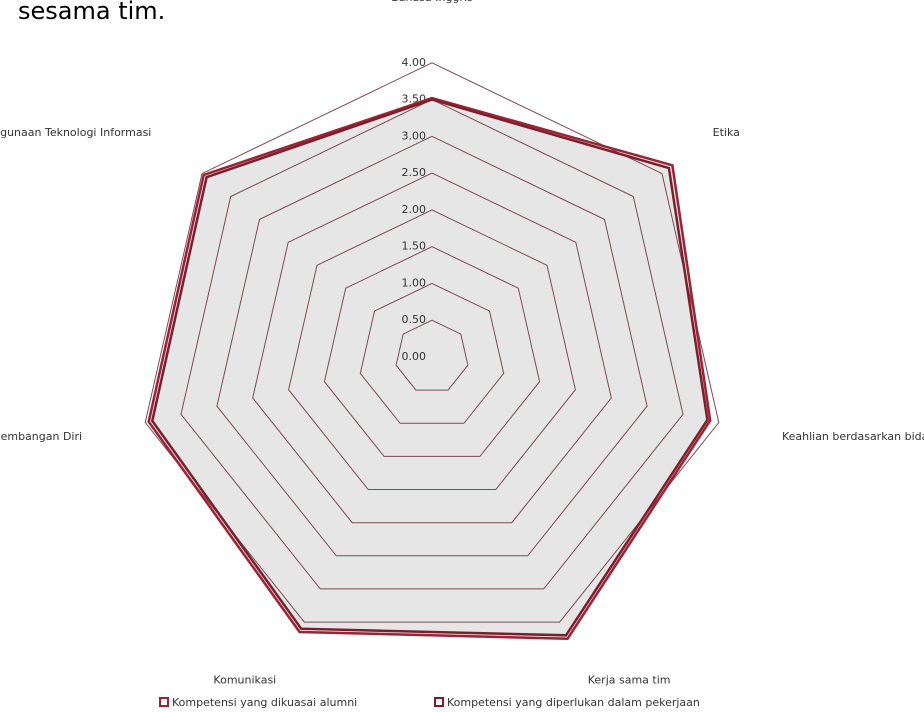  Describe the element at coordinates (414, 135) in the screenshot. I see `r-tick-label: 3.00` at that location.